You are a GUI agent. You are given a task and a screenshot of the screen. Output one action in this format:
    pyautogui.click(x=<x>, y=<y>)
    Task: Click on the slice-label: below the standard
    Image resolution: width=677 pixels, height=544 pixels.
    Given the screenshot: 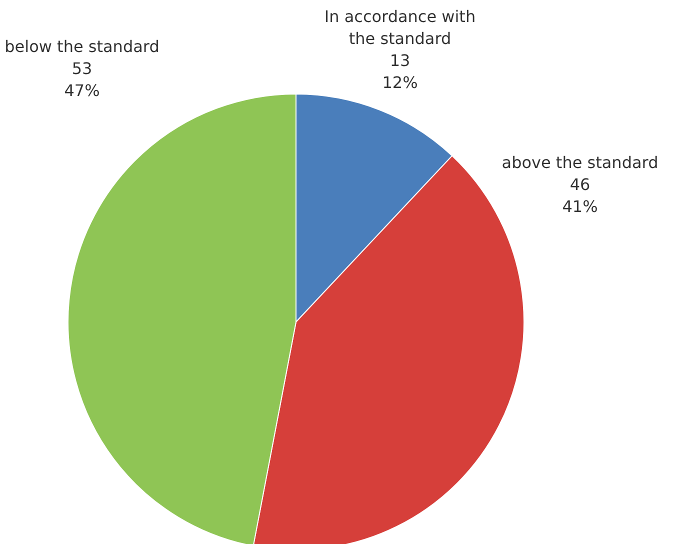 What is the action you would take?
    pyautogui.click(x=82, y=46)
    